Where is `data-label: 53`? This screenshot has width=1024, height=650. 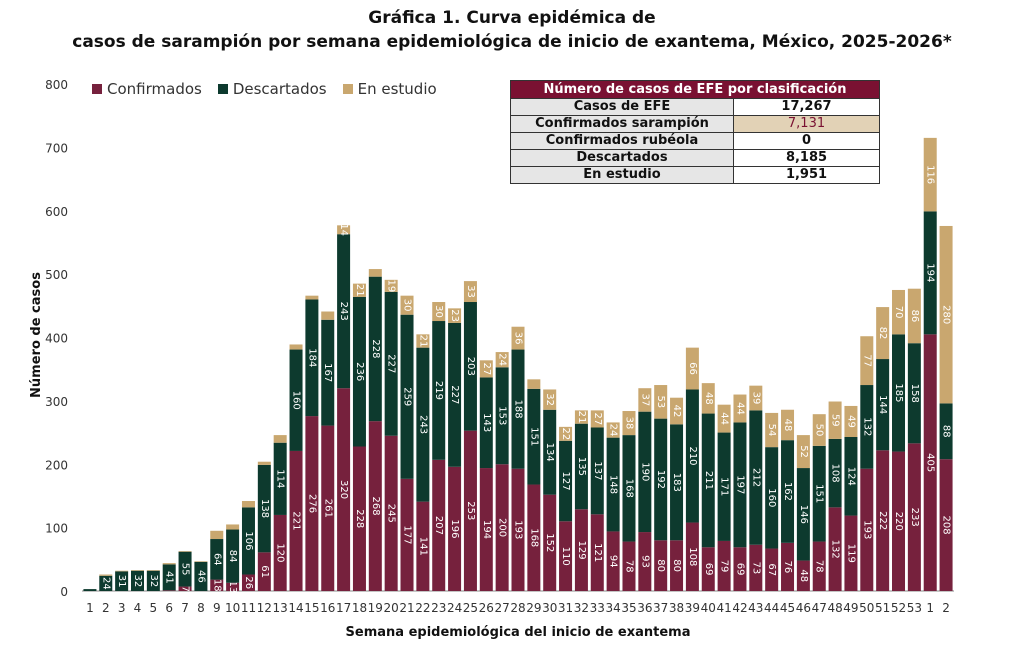
data-label: 53 is located at coordinates (660, 401).